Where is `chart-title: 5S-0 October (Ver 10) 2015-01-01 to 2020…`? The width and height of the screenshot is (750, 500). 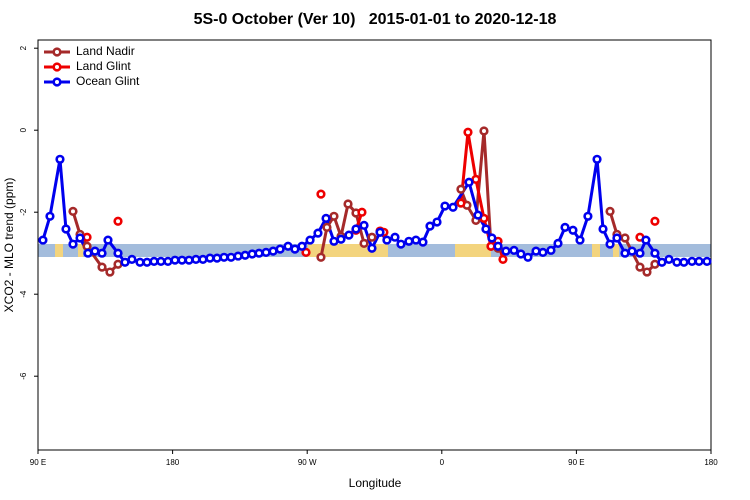 chart-title: 5S-0 October (Ver 10) 2015-01-01 to 2020… is located at coordinates (375, 19).